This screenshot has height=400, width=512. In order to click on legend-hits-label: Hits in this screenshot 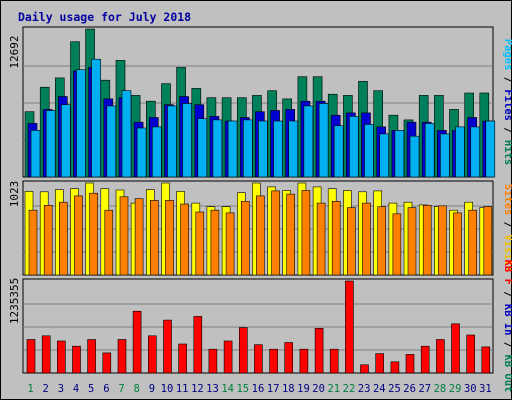, I will do `click(507, 152)`.